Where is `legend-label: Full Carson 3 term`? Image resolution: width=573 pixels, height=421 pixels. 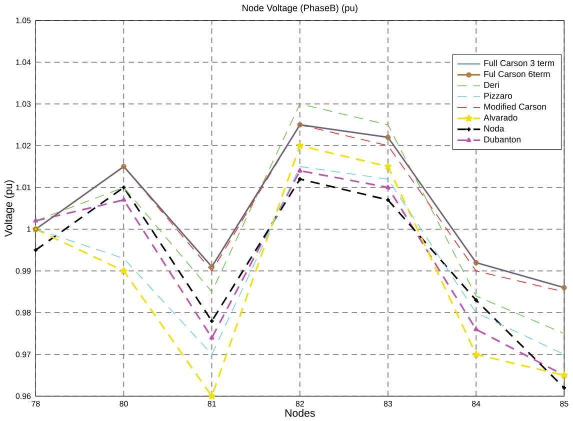 legend-label: Full Carson 3 term is located at coordinates (519, 63).